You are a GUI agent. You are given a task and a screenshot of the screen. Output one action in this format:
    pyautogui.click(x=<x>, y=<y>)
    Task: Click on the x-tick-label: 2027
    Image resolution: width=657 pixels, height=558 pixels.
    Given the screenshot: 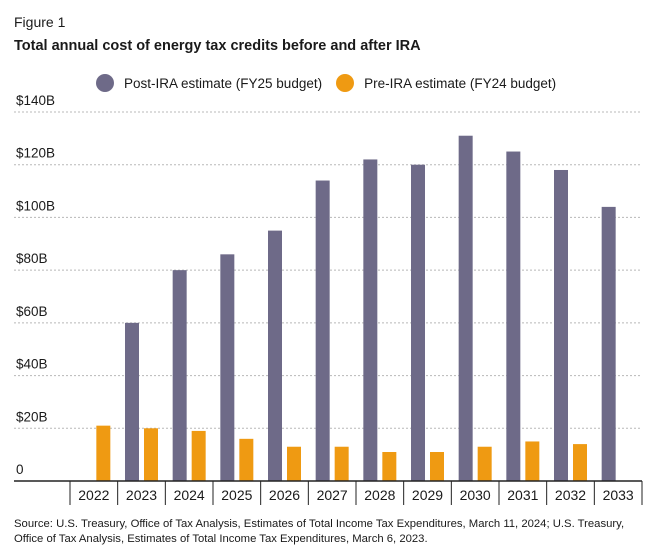 What is the action you would take?
    pyautogui.click(x=332, y=495)
    